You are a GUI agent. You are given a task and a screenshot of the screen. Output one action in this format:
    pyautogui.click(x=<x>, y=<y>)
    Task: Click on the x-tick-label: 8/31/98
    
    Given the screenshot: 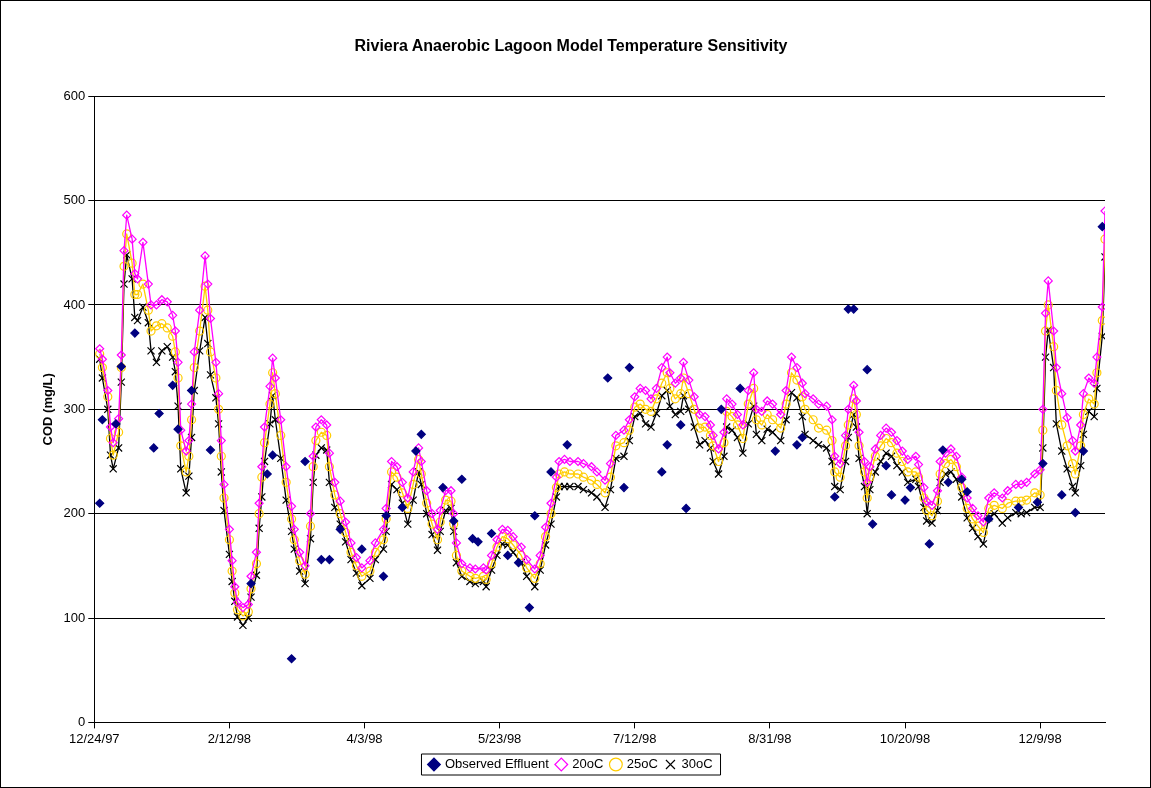 What is the action you would take?
    pyautogui.click(x=770, y=738)
    